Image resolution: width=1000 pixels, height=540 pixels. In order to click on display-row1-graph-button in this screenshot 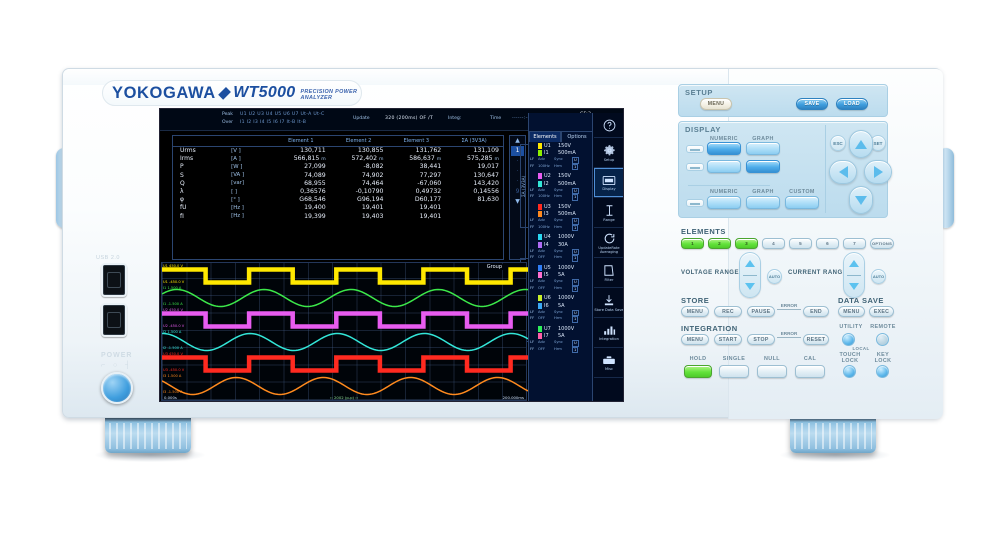, I will do `click(763, 148)`.